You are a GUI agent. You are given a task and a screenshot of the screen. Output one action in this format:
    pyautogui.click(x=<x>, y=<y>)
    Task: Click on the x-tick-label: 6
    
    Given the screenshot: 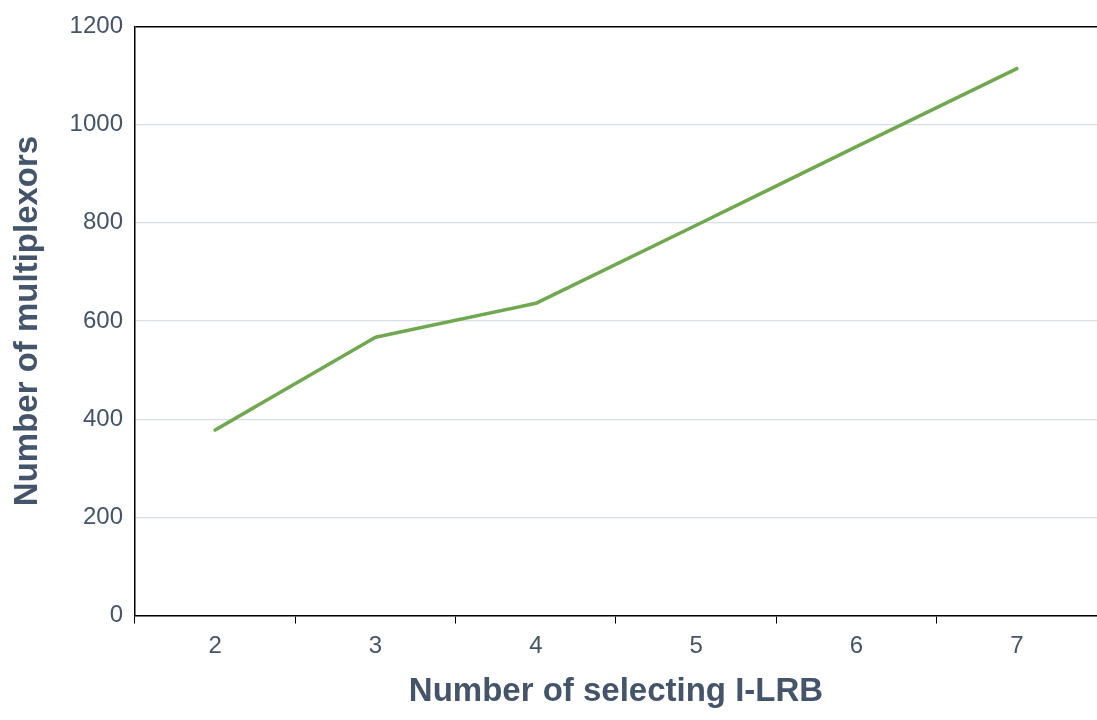 What is the action you would take?
    pyautogui.click(x=856, y=644)
    